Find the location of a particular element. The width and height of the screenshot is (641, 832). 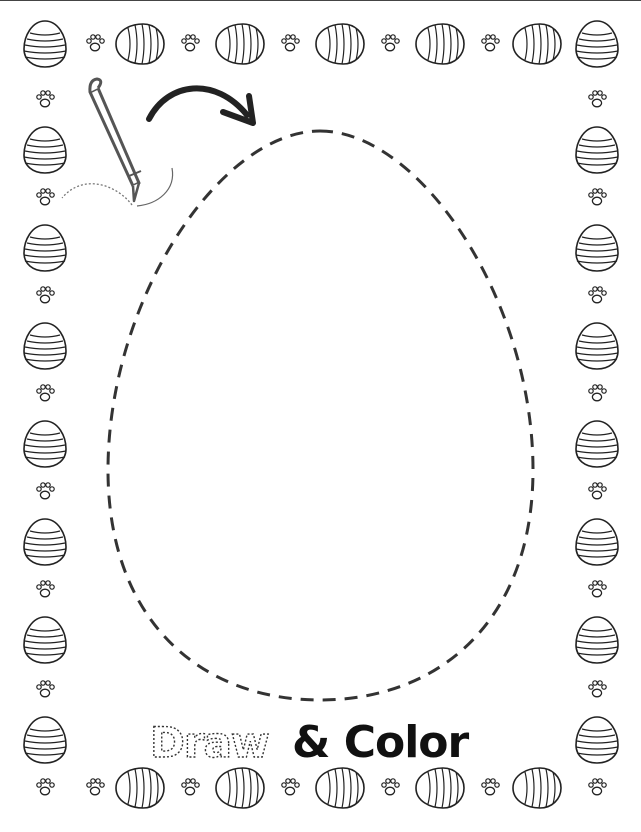

caption: Draw & Color is located at coordinates (309, 742).